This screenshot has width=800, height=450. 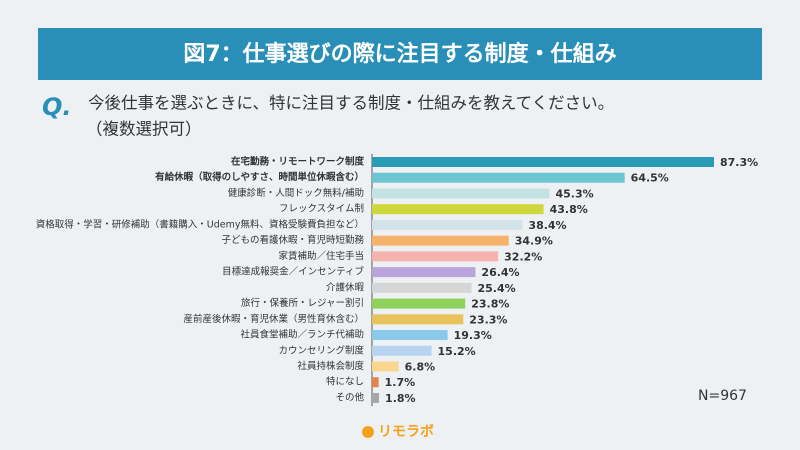 I want to click on category-label: 旅行・保養所・レジャー割引, so click(x=302, y=303).